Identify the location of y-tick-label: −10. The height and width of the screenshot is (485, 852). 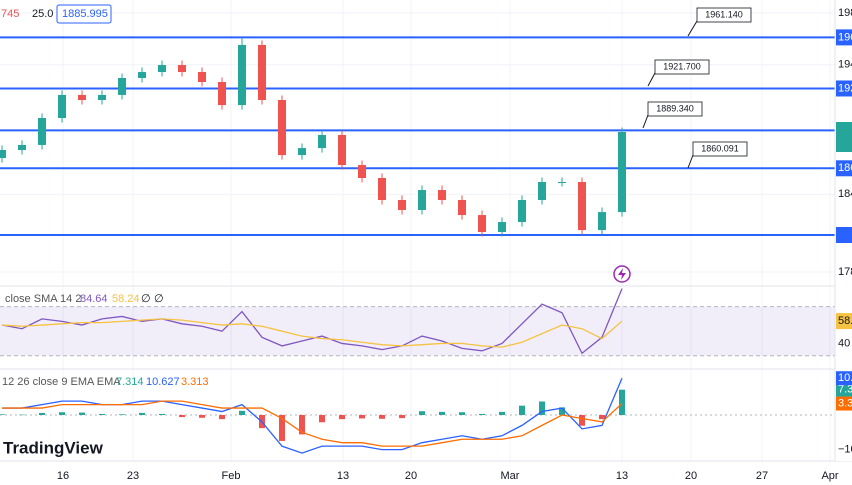
(845, 450).